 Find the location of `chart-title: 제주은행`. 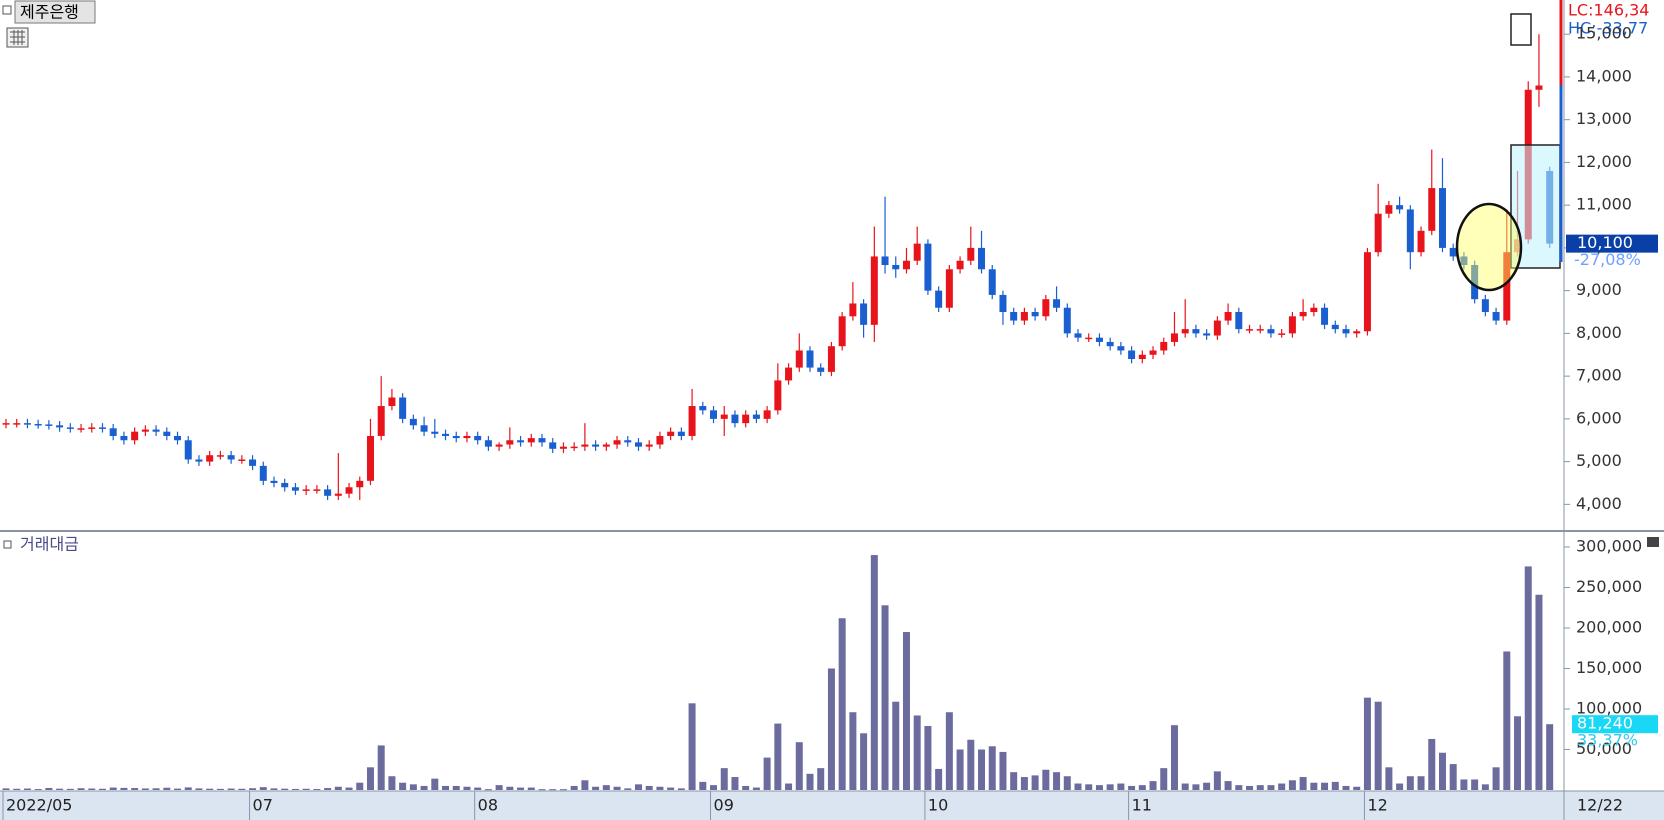

chart-title: 제주은행 is located at coordinates (49, 12).